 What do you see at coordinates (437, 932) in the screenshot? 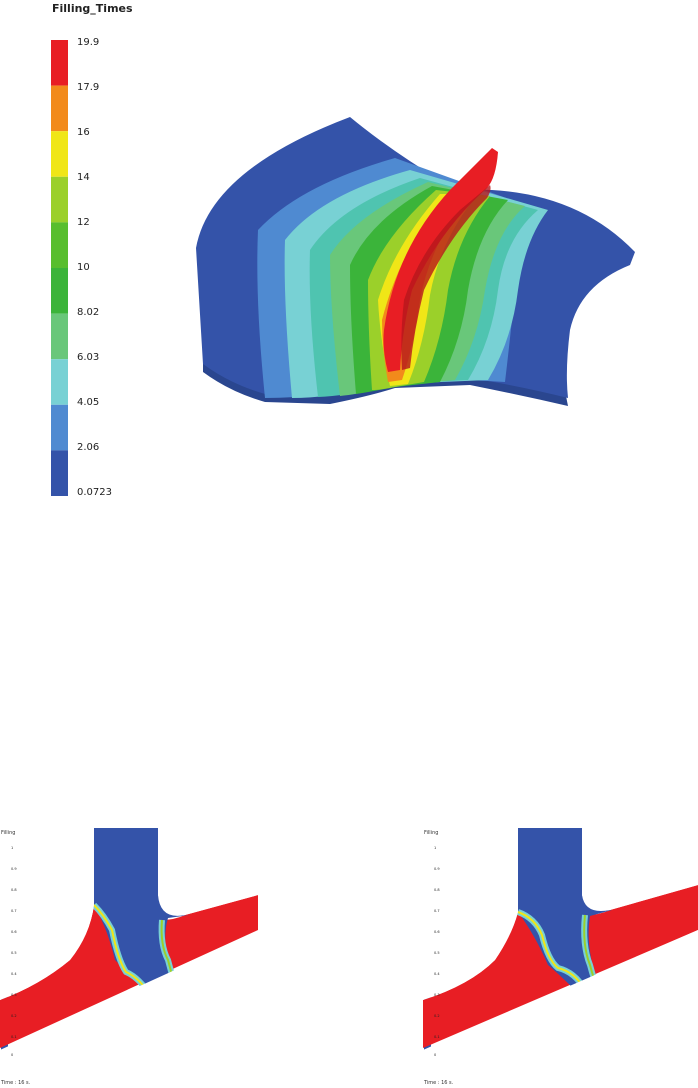
I see `panel-2-label-4: 0.6` at bounding box center [437, 932].